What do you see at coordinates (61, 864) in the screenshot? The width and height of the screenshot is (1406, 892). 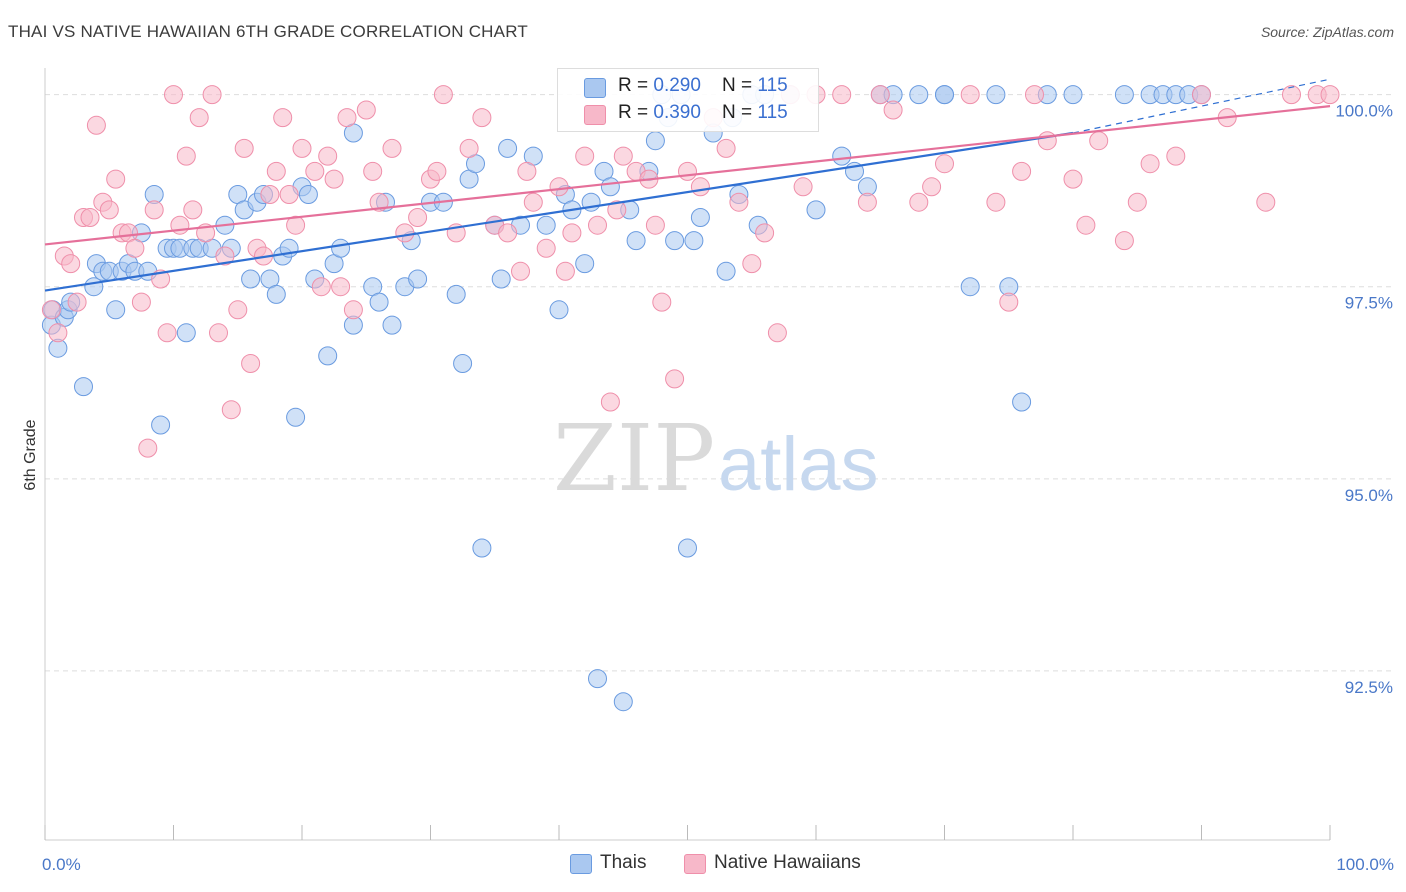 I see `x-tick-left: 0.0%` at bounding box center [61, 864].